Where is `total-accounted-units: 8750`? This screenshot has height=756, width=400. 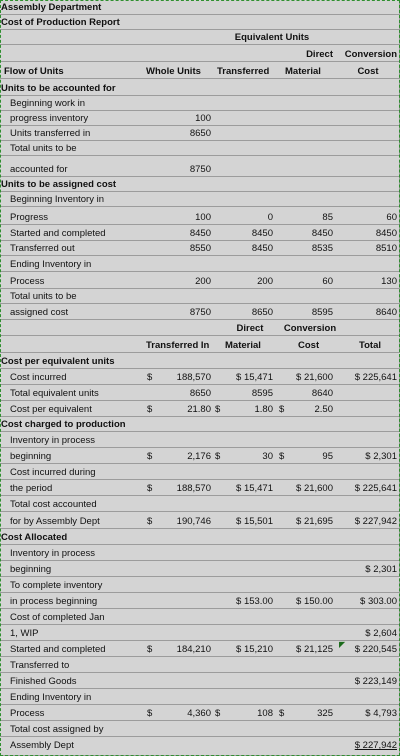
total-accounted-units: 8750 is located at coordinates (200, 169).